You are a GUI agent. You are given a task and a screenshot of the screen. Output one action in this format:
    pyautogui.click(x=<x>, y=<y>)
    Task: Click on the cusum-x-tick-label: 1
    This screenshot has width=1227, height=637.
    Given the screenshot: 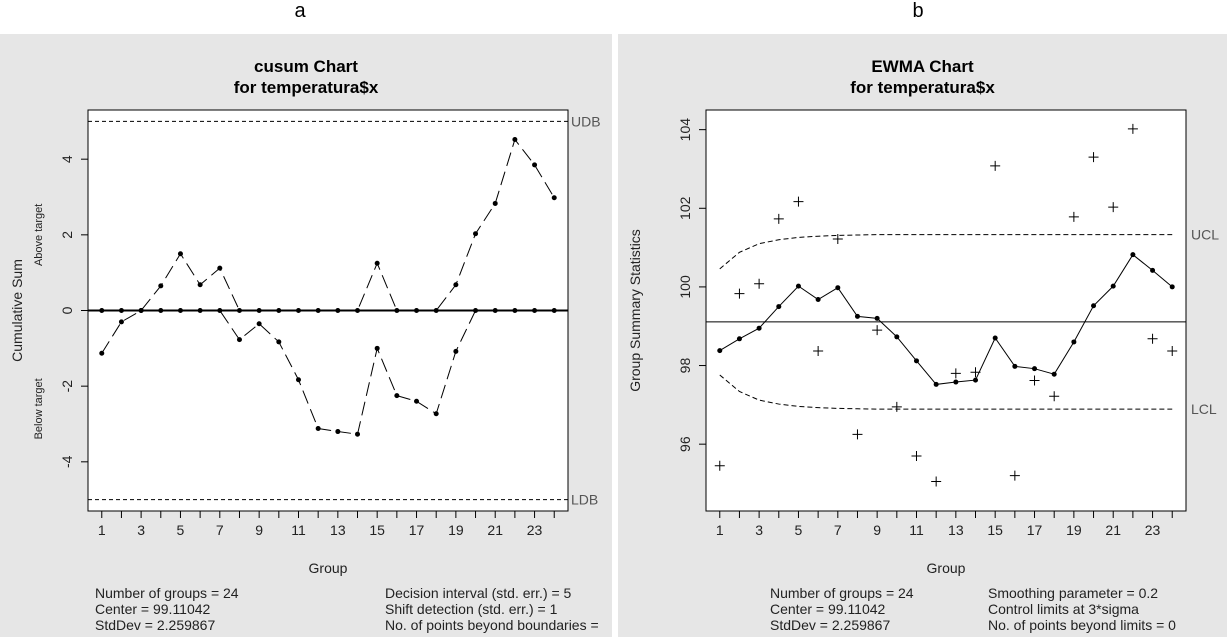 What is the action you would take?
    pyautogui.click(x=102, y=530)
    